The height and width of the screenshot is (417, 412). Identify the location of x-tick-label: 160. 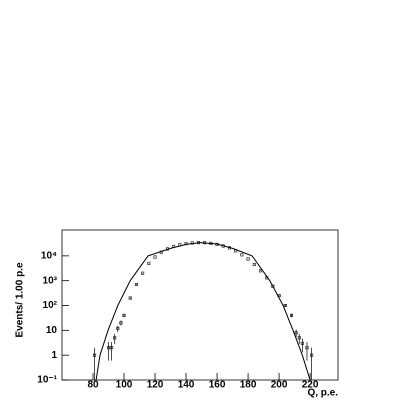
(217, 385).